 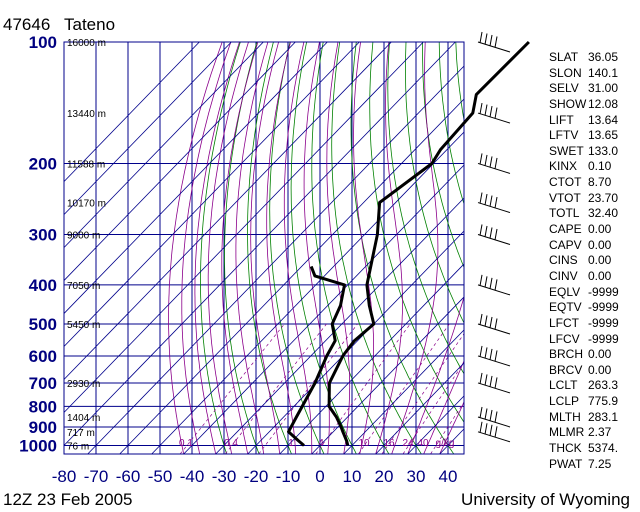 I want to click on index-row: LCLP 775.9, so click(x=590, y=402).